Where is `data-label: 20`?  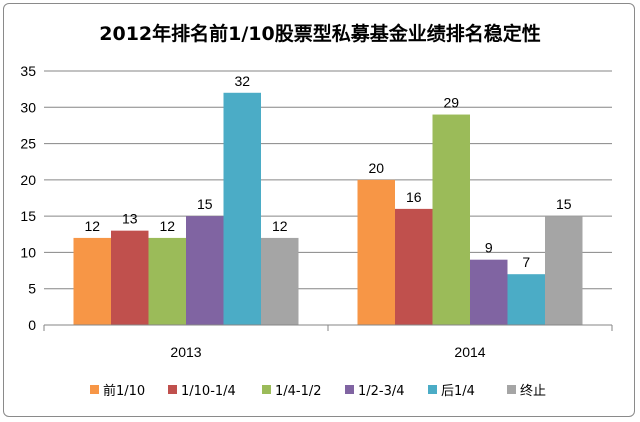
data-label: 20 is located at coordinates (376, 168).